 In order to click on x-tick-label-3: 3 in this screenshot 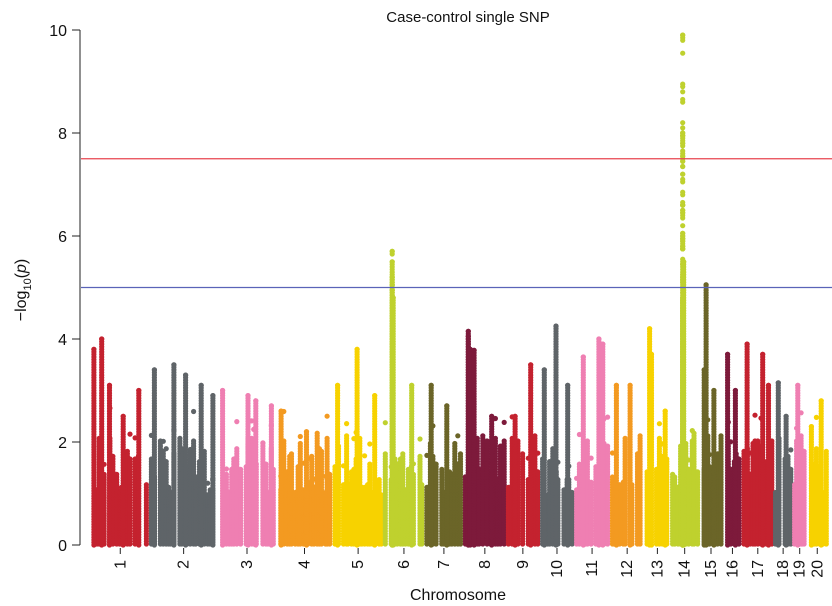, I will do `click(247, 564)`.